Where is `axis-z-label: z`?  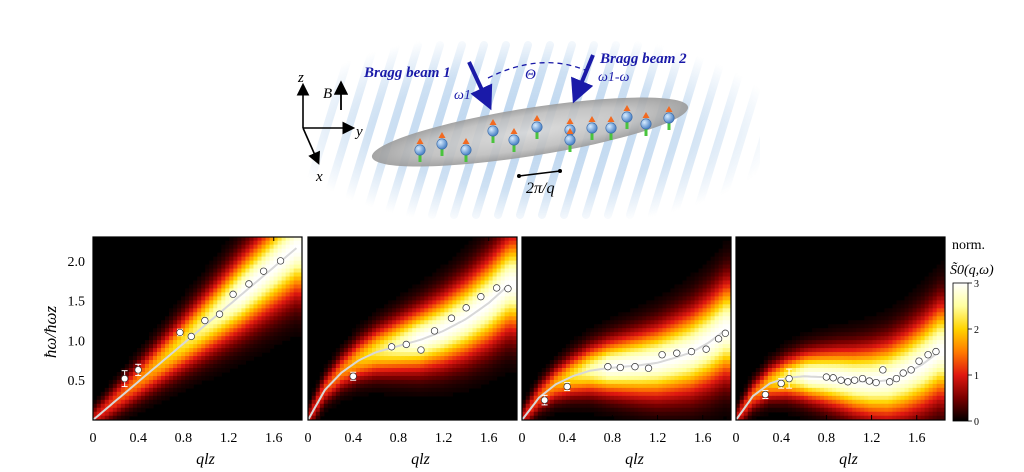
axis-z-label: z is located at coordinates (300, 78).